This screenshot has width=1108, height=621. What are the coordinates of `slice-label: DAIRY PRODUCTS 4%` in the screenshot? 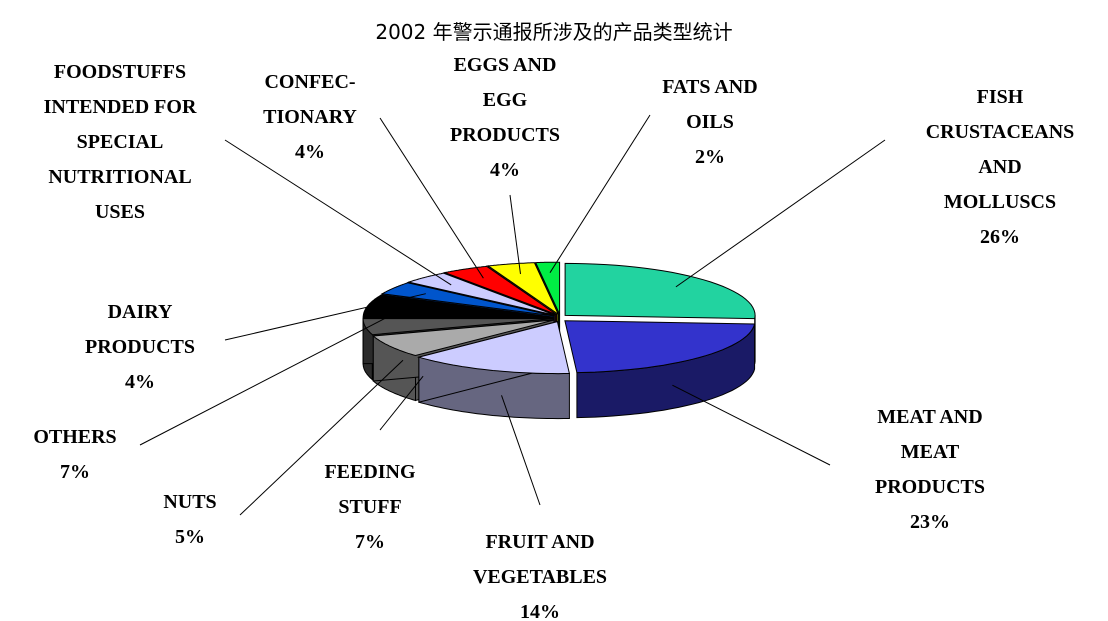 It's located at (140, 347).